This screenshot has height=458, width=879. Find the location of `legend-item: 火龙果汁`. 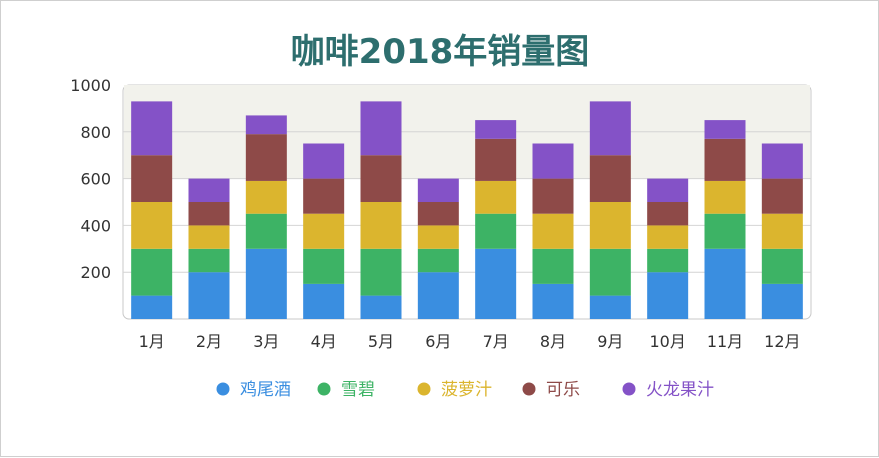

legend-item: 火龙果汁 is located at coordinates (668, 390).